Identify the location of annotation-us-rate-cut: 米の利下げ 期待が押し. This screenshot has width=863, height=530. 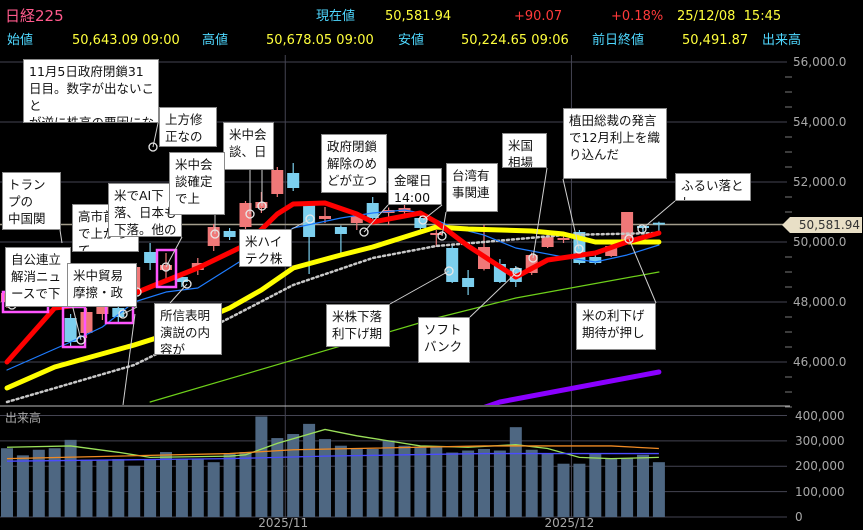
(616, 326).